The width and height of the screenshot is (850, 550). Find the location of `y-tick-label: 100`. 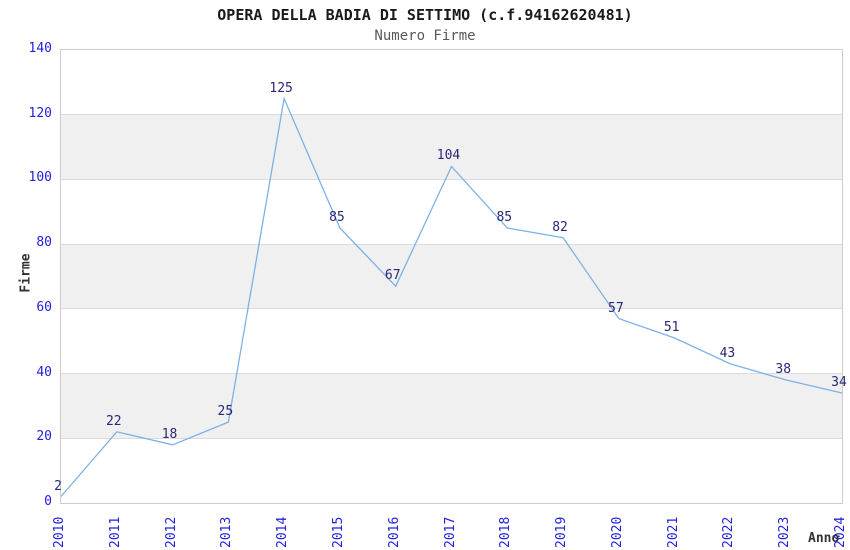

y-tick-label: 100 is located at coordinates (40, 178).